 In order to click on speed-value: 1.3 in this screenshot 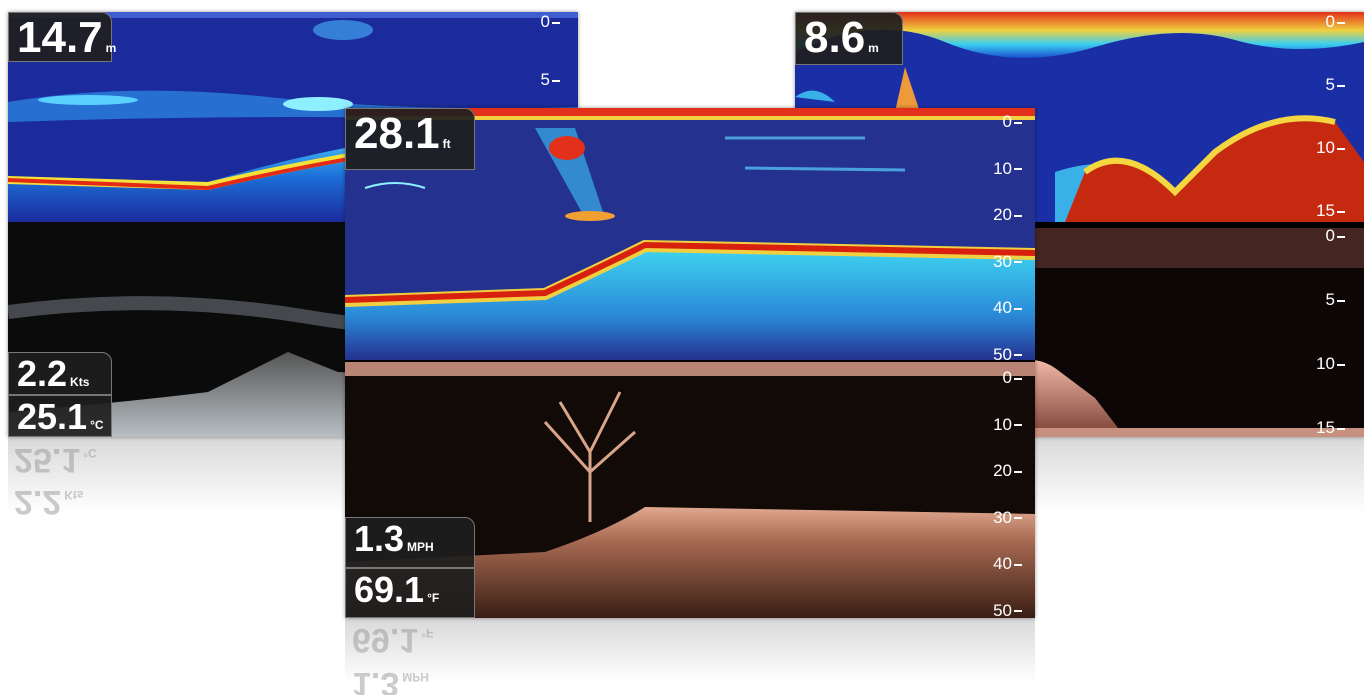, I will do `click(379, 538)`.